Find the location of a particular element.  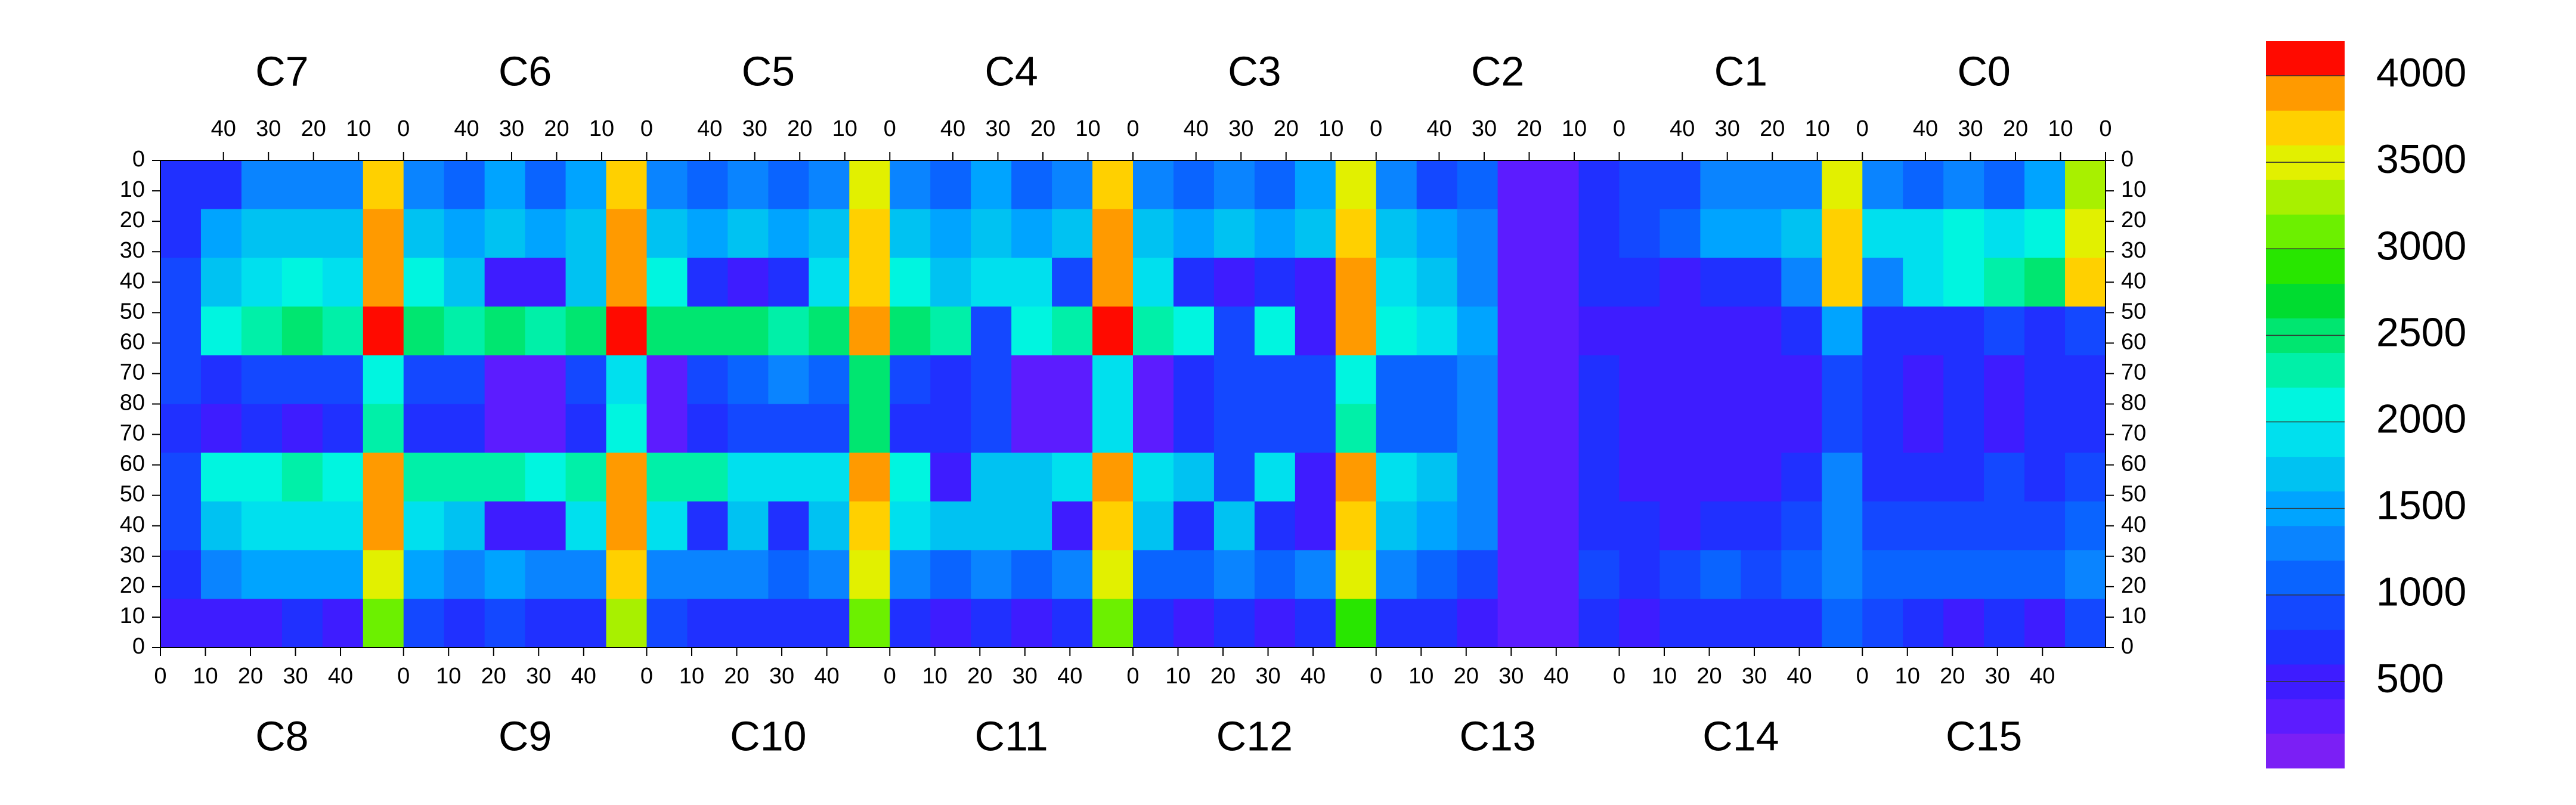

chip-label: C2 is located at coordinates (1497, 71).